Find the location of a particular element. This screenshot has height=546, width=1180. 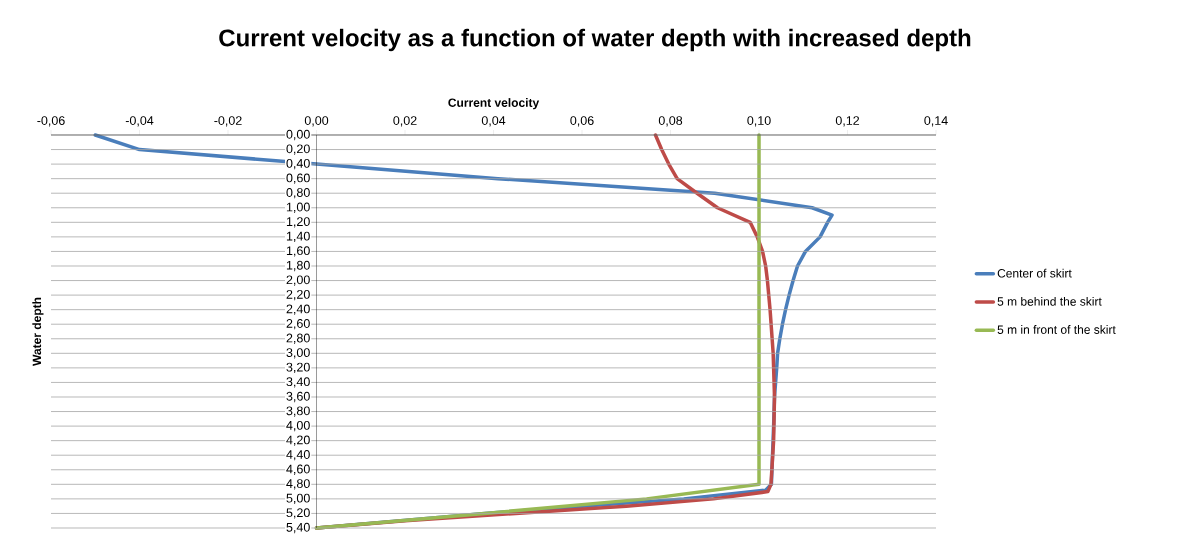

y-tick-label: 2,20 is located at coordinates (298, 295).